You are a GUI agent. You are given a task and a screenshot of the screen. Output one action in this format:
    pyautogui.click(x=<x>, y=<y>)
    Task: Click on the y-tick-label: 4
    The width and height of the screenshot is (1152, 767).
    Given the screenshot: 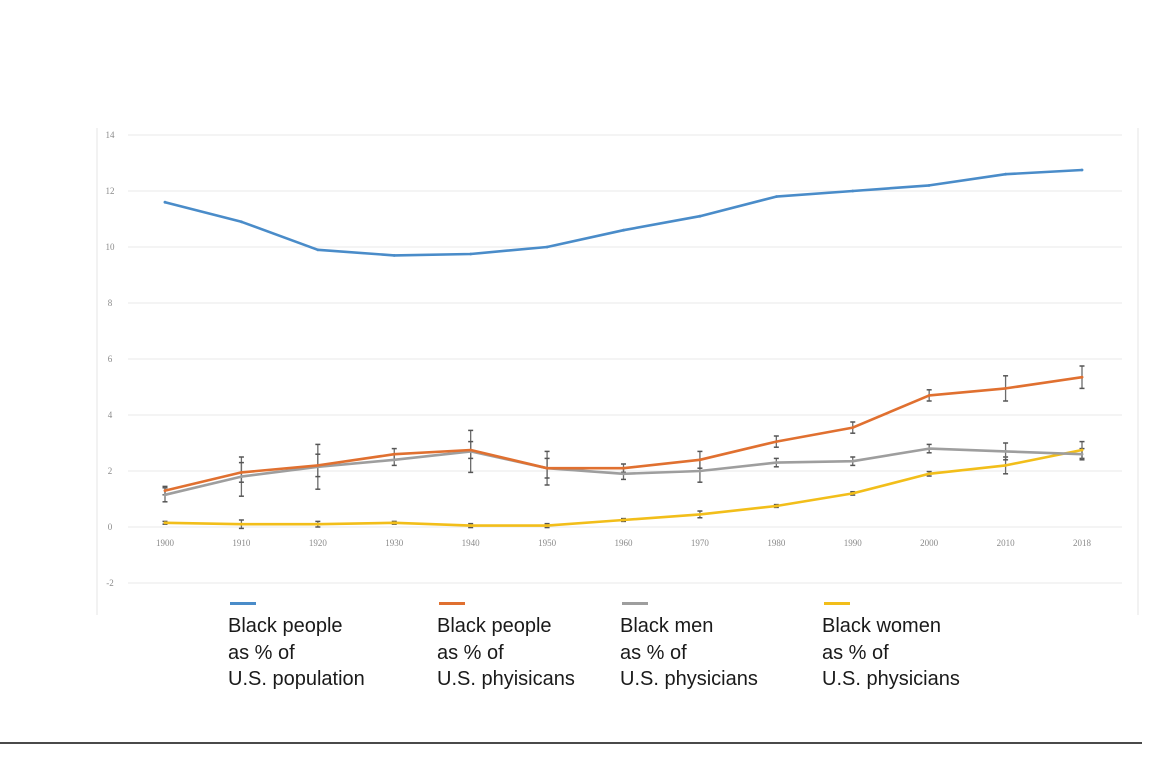 What is the action you would take?
    pyautogui.click(x=110, y=415)
    